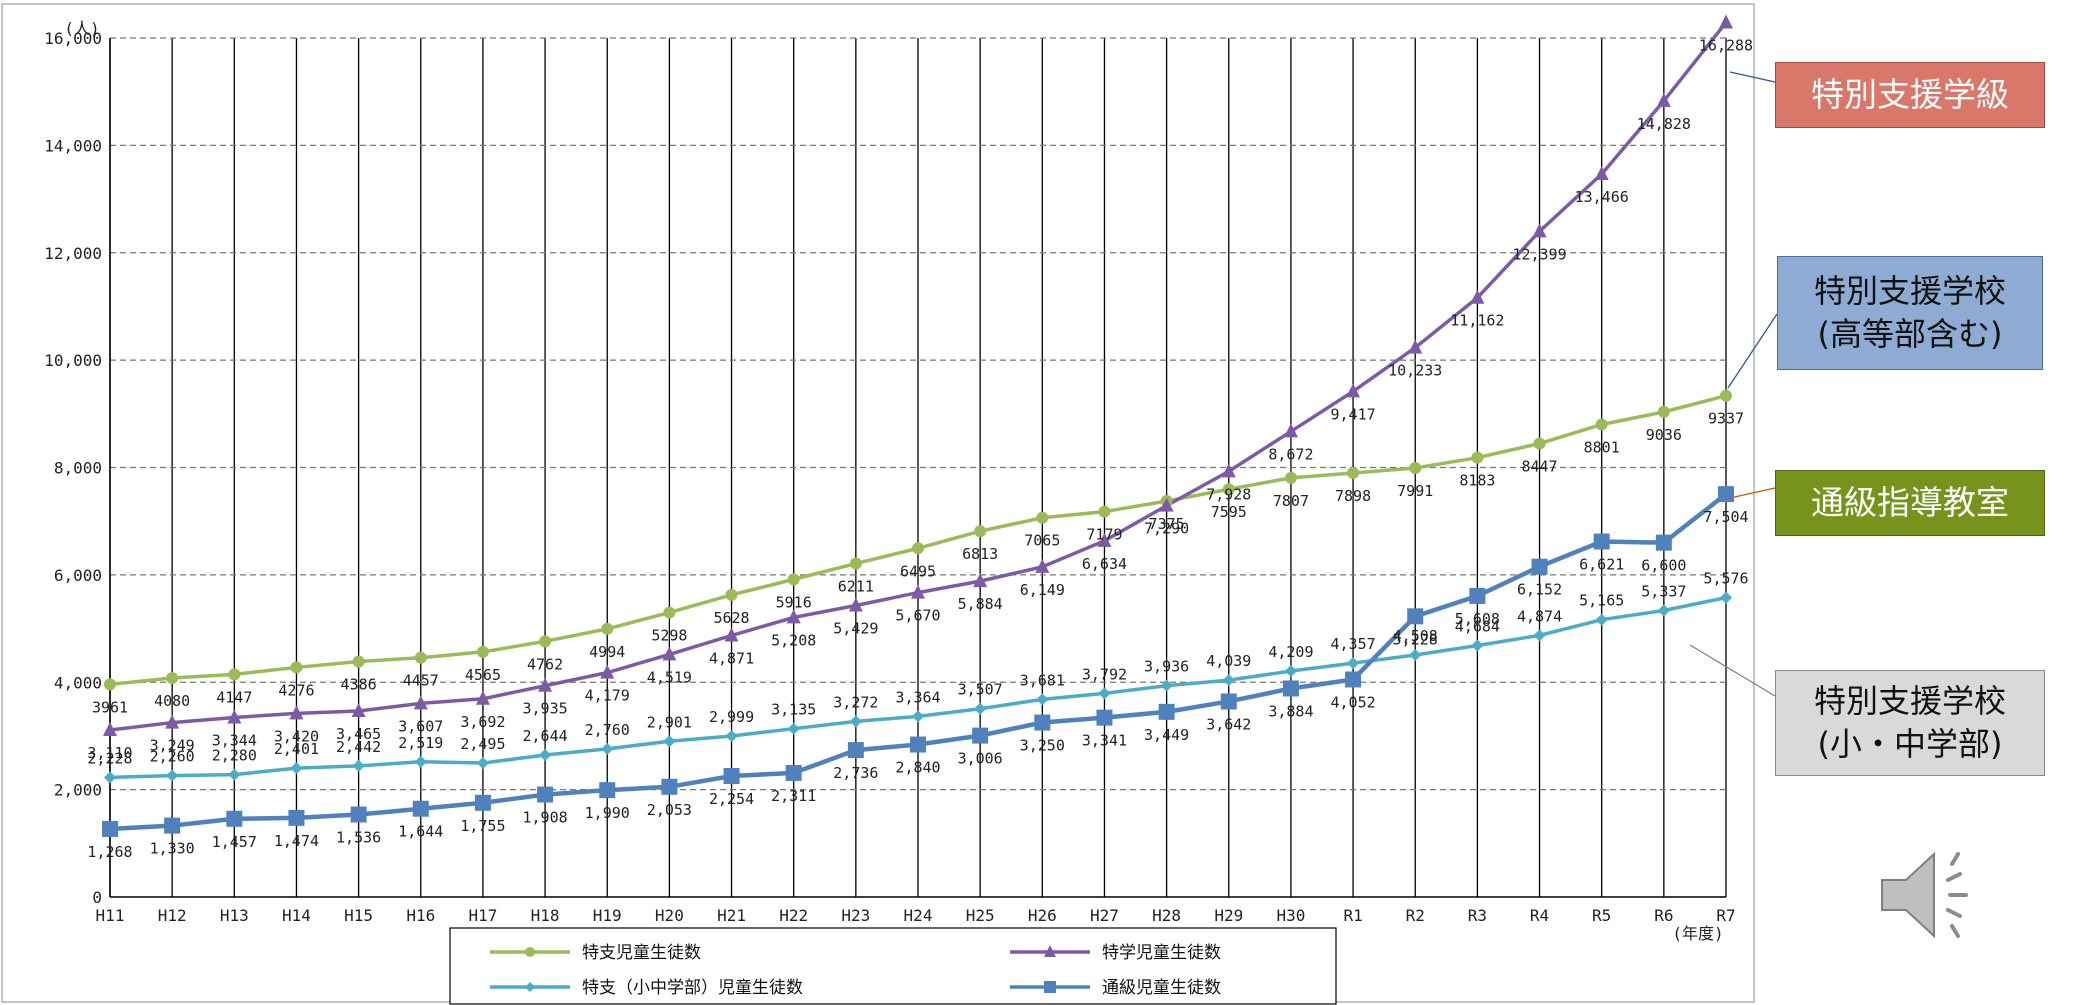 The image size is (2087, 1005). Describe the element at coordinates (1927, 895) in the screenshot. I see `speaker-icon` at that location.